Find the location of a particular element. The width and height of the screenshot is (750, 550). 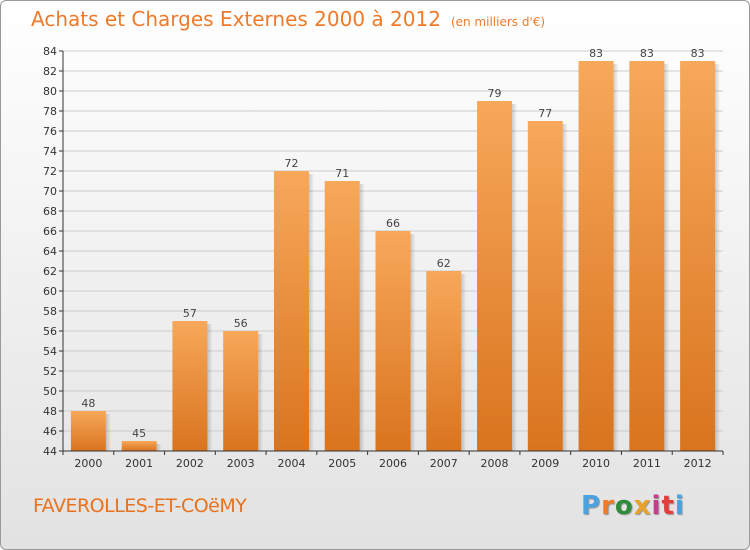

x-tick-label-2000: 2000 is located at coordinates (88, 463).